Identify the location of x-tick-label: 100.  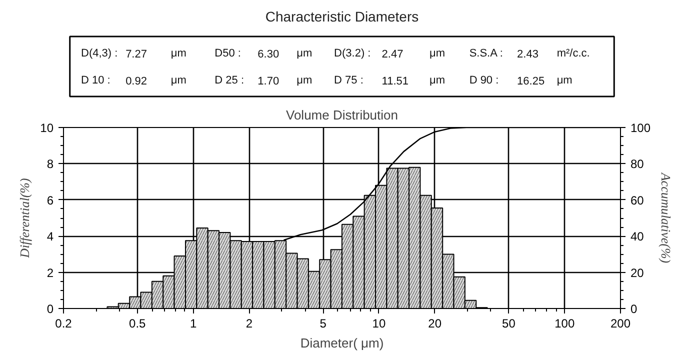
(564, 323).